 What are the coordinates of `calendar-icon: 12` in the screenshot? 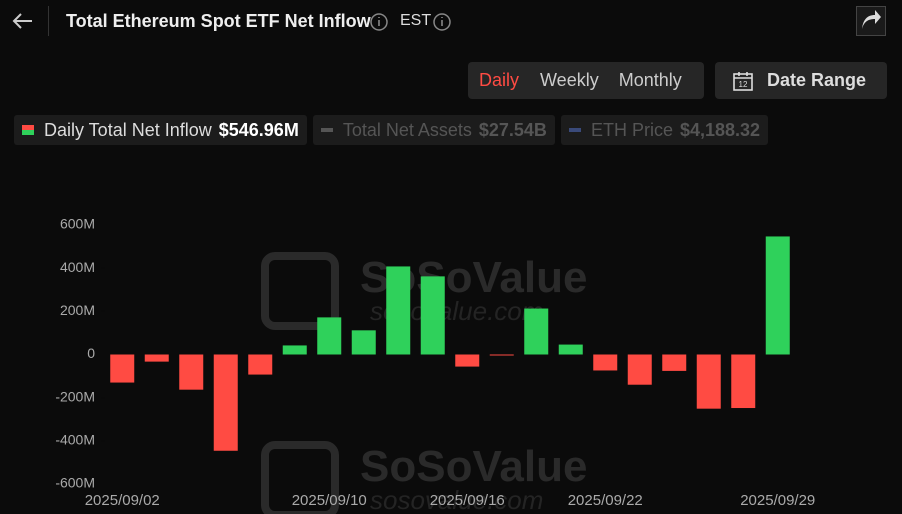 It's located at (743, 81).